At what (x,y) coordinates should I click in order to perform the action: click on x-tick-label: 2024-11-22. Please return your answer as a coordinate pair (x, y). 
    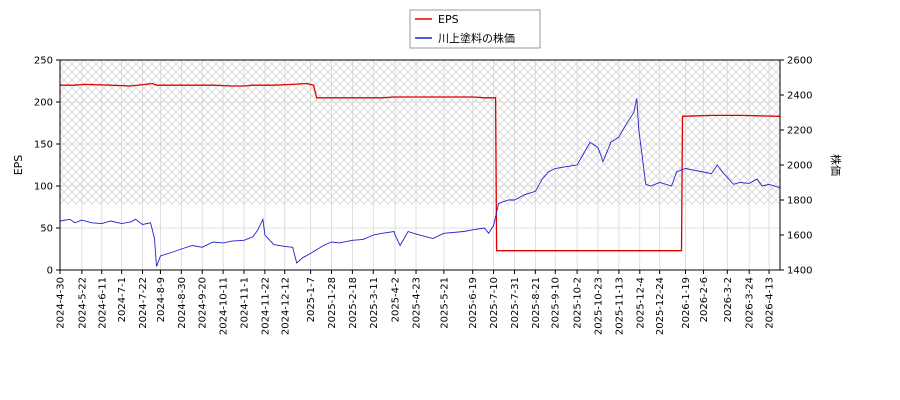
    Looking at the image, I should click on (265, 306).